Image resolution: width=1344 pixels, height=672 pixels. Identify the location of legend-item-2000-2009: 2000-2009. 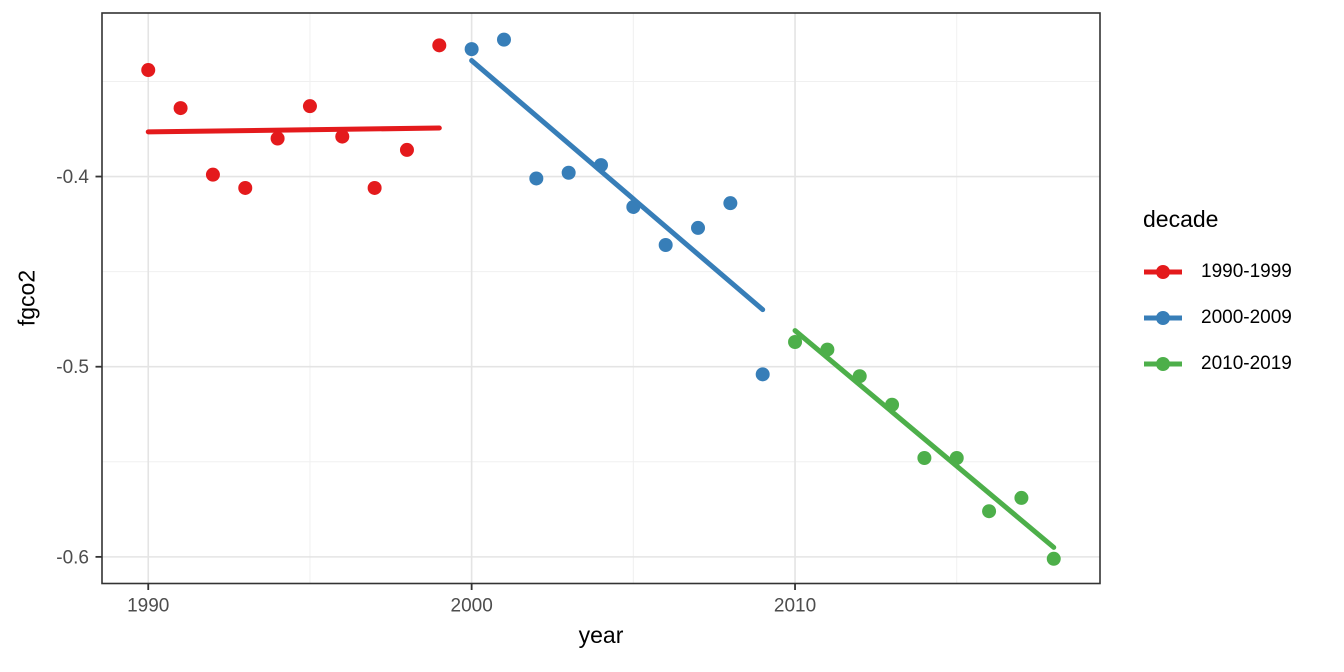
(1217, 318).